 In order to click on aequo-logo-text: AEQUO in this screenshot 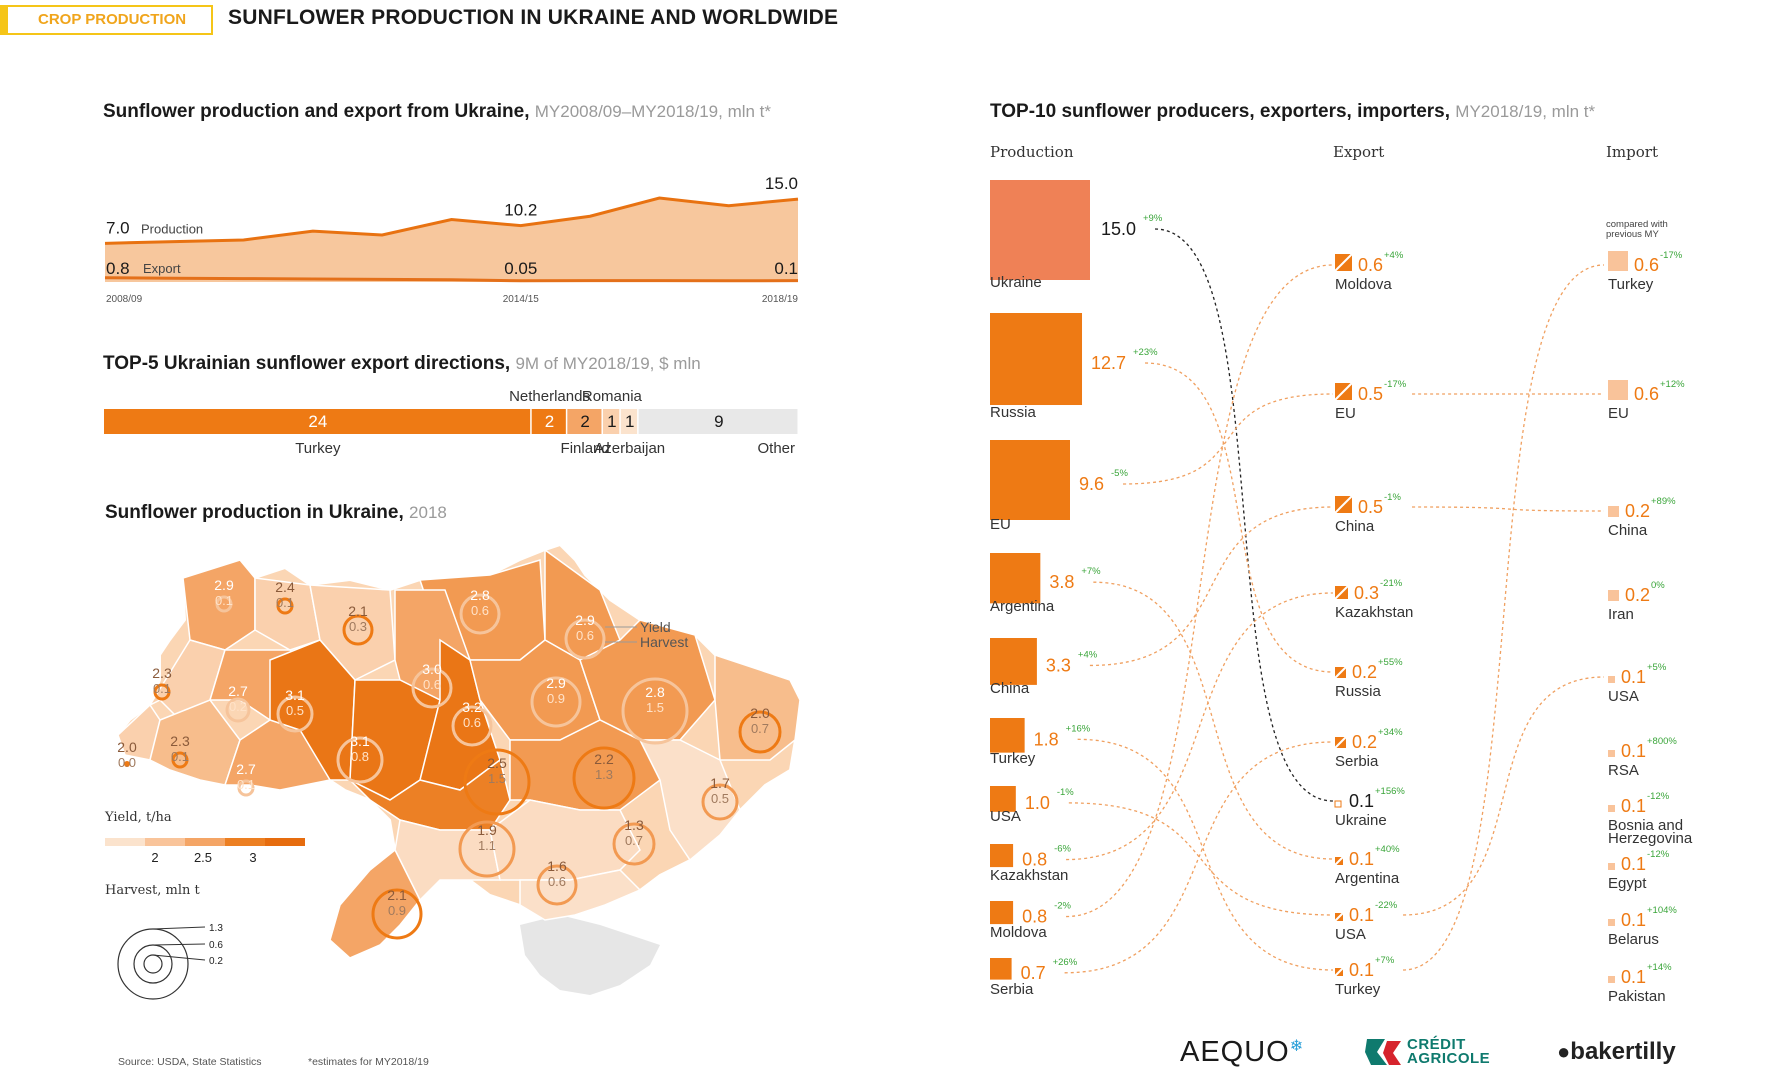, I will do `click(1235, 1052)`.